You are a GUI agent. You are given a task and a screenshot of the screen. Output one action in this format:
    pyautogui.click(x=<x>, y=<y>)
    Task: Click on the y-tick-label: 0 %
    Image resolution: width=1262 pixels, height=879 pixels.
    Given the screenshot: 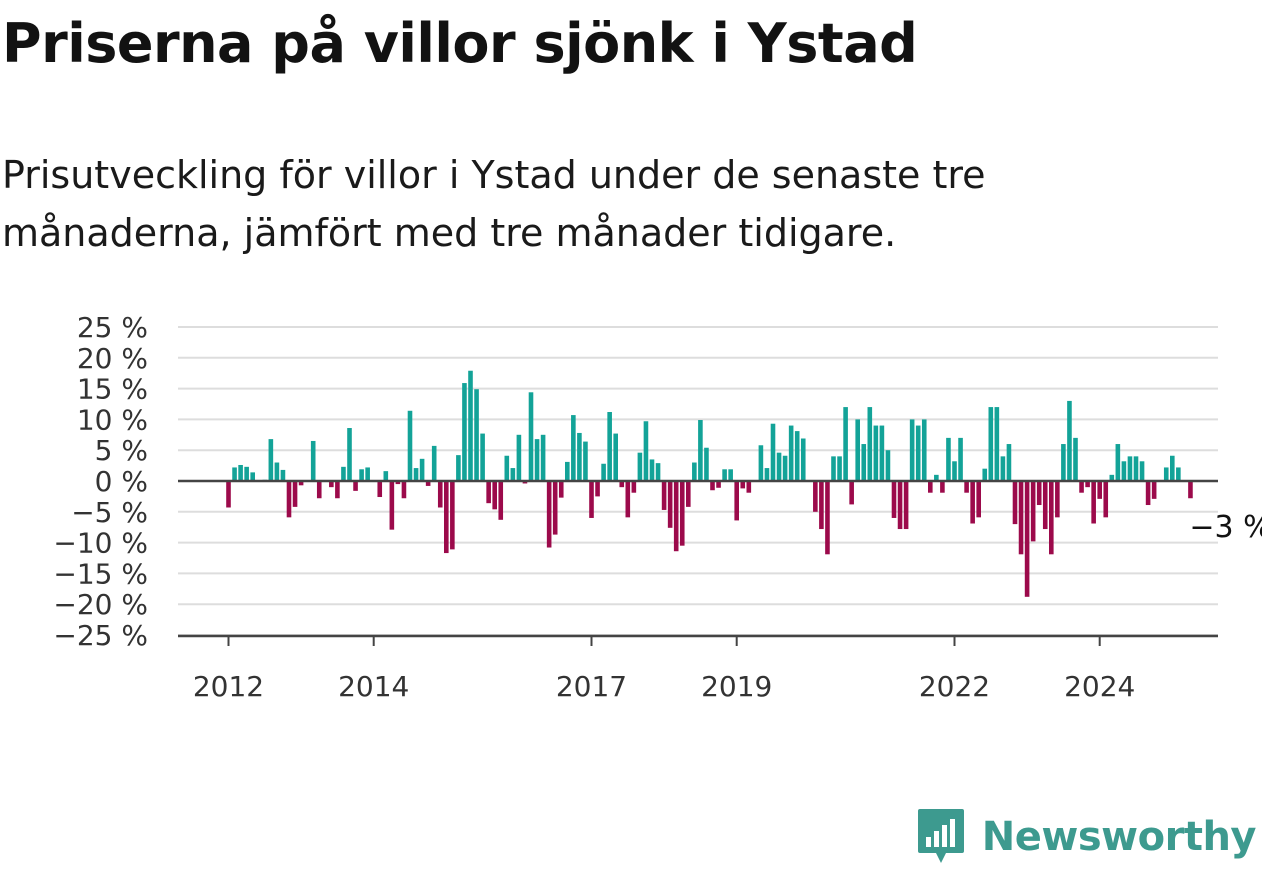 What is the action you would take?
    pyautogui.click(x=121, y=481)
    